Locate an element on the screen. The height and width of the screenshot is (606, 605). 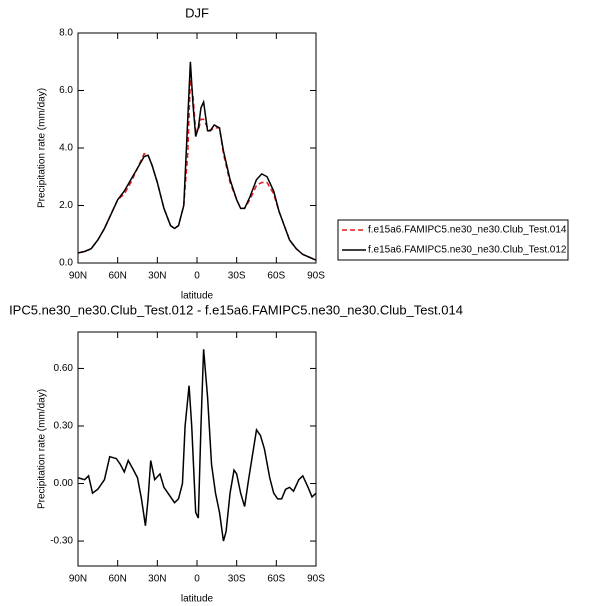
y-tick-label: 6.0 is located at coordinates (66, 90).